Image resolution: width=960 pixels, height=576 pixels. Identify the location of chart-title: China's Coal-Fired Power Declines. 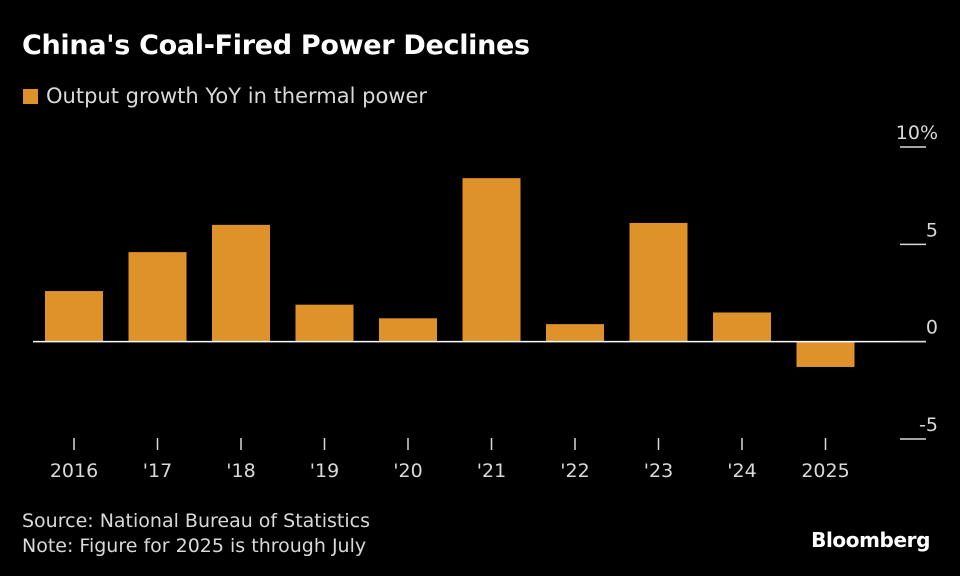
(276, 45).